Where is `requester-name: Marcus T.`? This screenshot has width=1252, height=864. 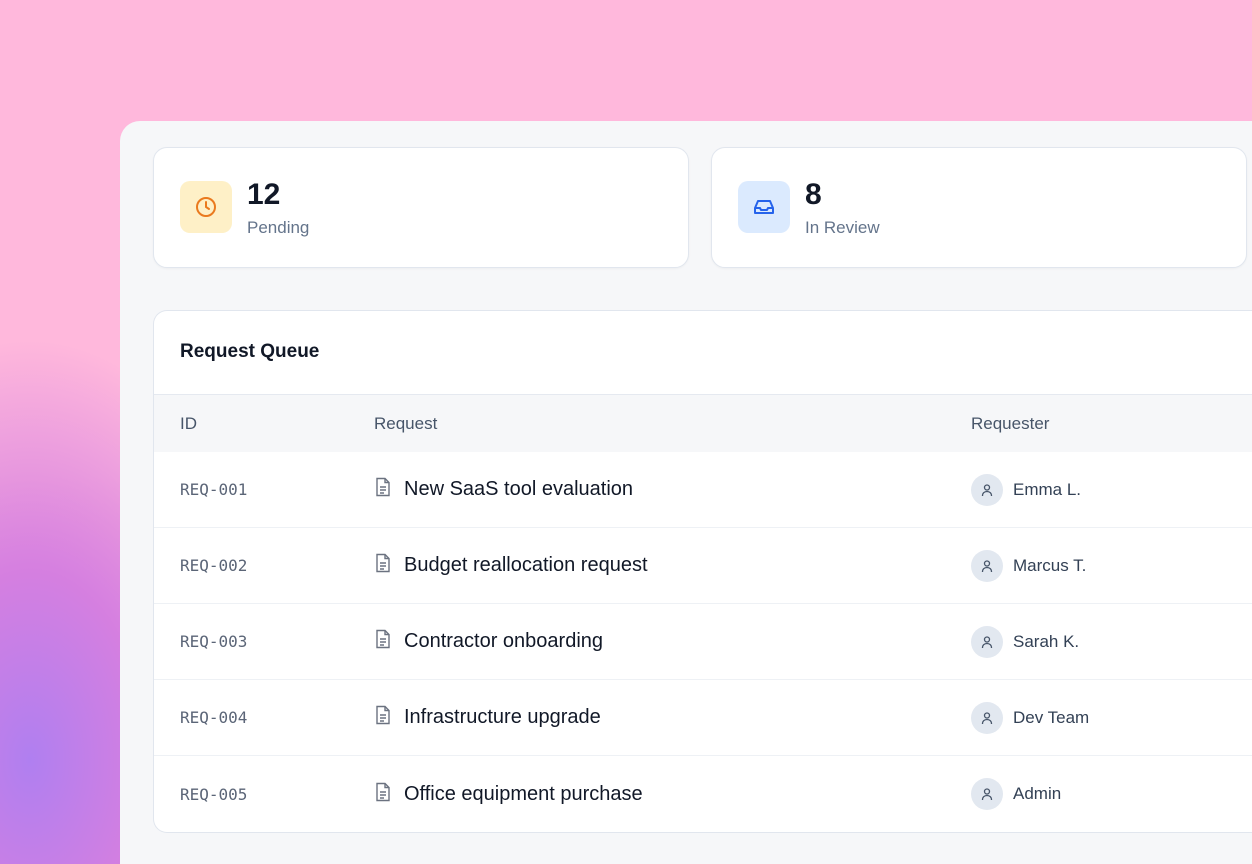
requester-name: Marcus T. is located at coordinates (1050, 565).